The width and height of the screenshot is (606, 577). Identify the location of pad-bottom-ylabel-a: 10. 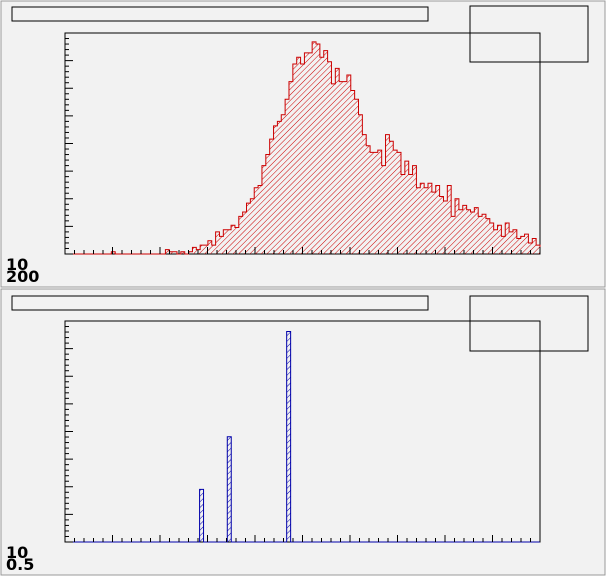
(17, 552).